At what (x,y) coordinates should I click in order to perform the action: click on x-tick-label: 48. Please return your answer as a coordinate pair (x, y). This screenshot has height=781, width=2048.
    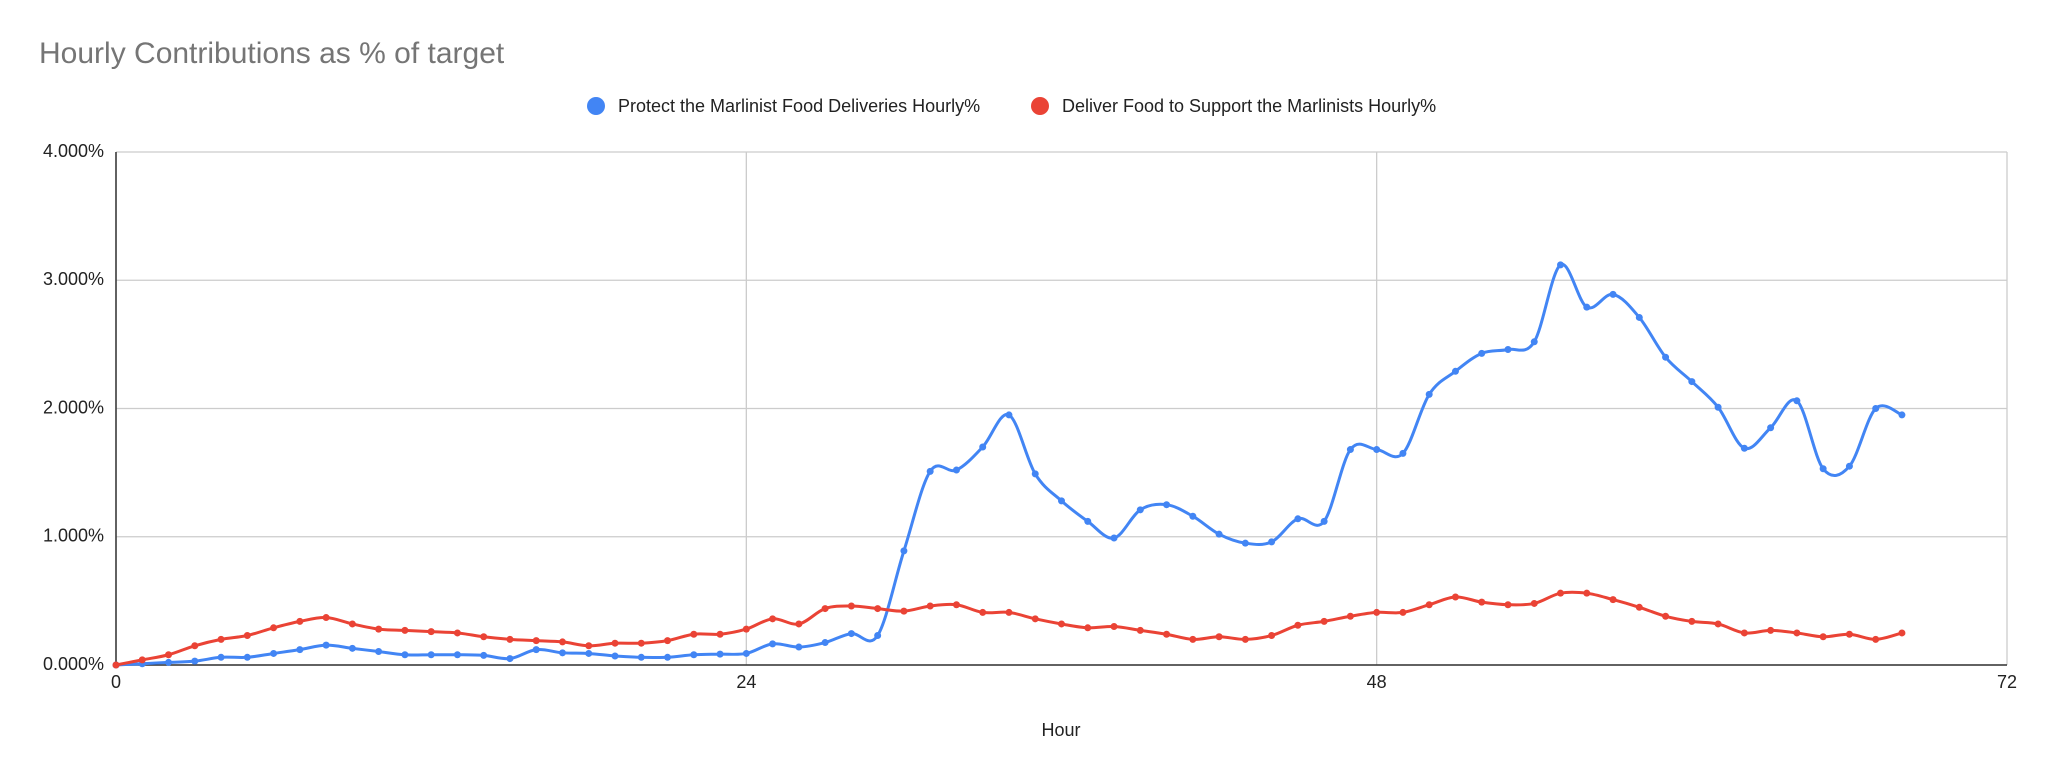
    Looking at the image, I should click on (1377, 682).